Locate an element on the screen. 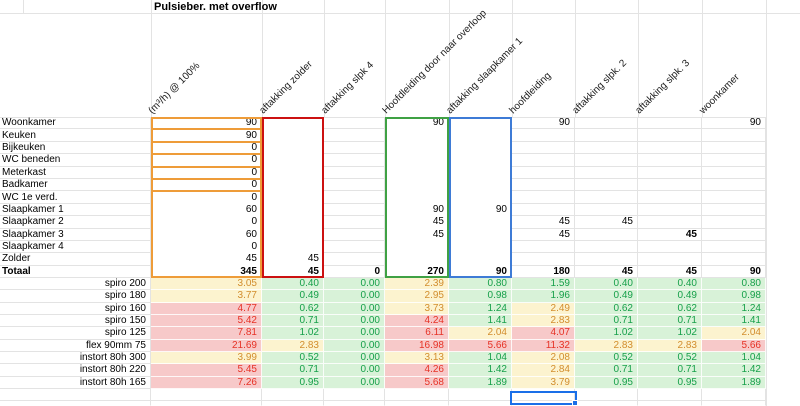 This screenshot has width=800, height=406. duct-cell: 3.13 is located at coordinates (417, 358).